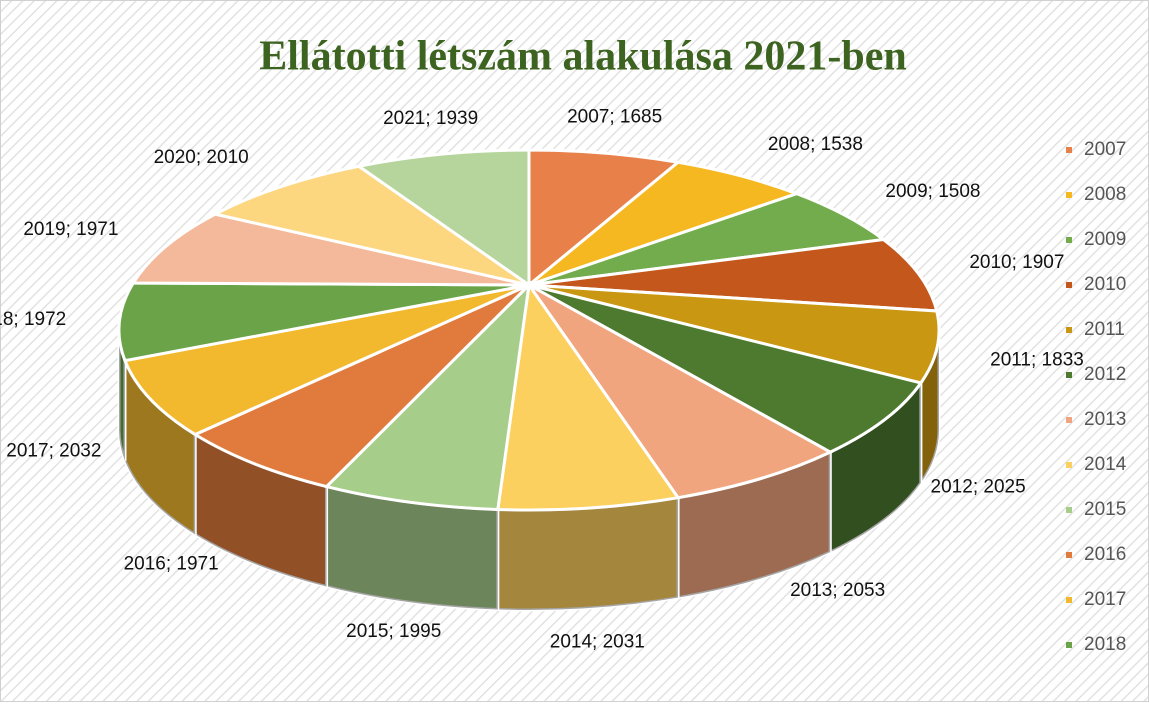 Image resolution: width=1149 pixels, height=707 pixels. I want to click on legend-text: 2011, so click(1104, 329).